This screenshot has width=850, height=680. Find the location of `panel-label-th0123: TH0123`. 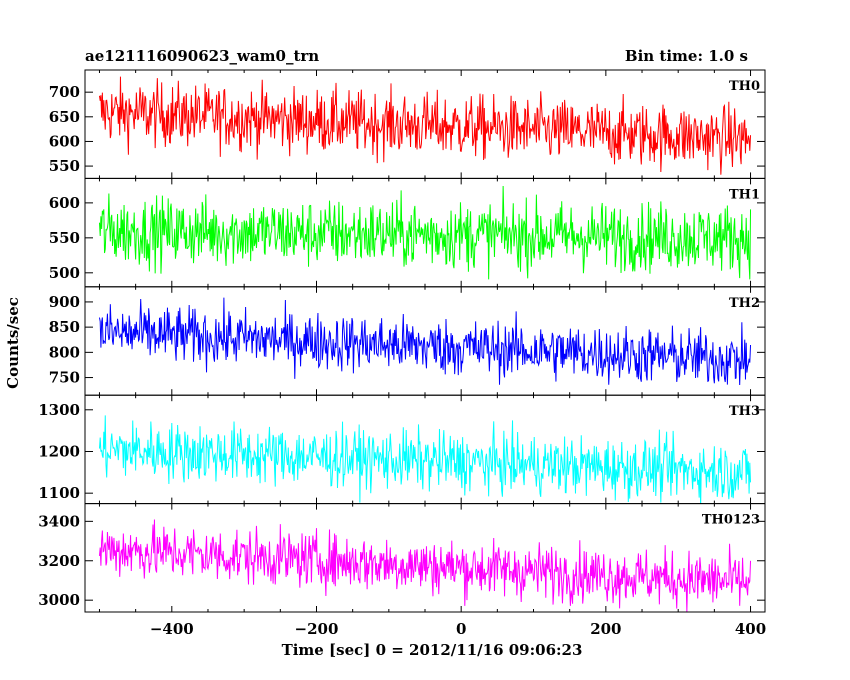

panel-label-th0123: TH0123 is located at coordinates (731, 520).